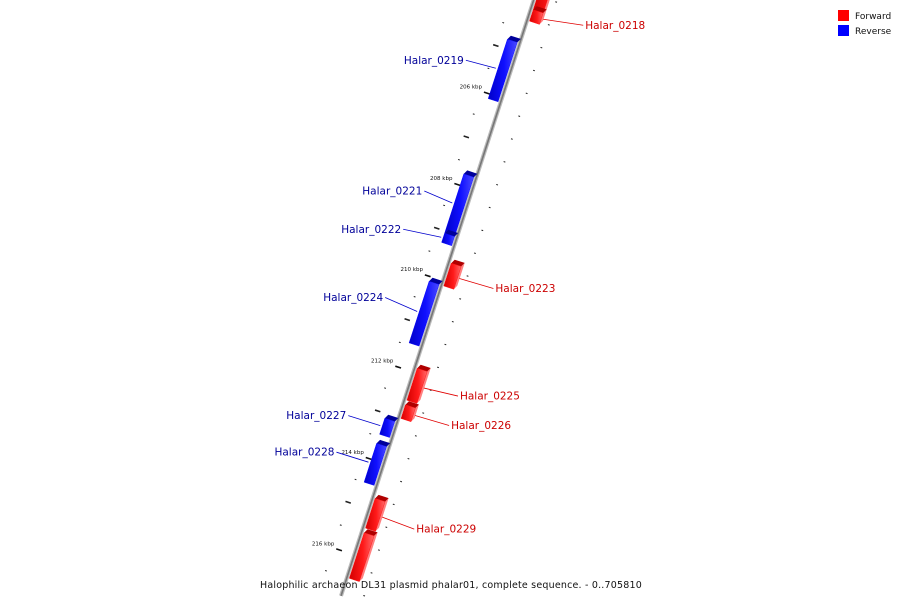  Describe the element at coordinates (471, 88) in the screenshot. I see `tick-label: 206 kbp` at that location.